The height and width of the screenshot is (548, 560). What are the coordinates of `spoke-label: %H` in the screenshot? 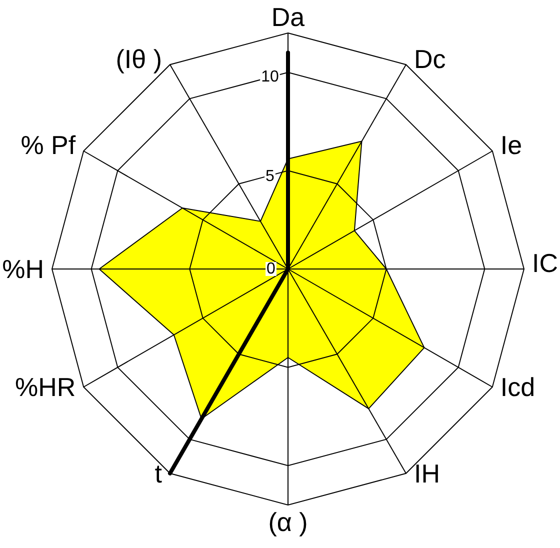 It's located at (23, 269).